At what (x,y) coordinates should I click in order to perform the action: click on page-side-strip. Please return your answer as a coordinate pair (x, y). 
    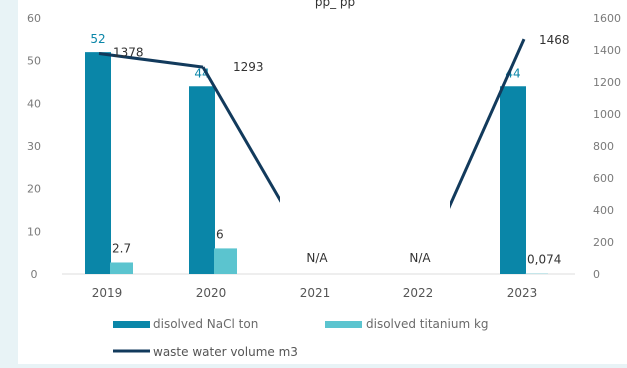
    Looking at the image, I should click on (9, 182).